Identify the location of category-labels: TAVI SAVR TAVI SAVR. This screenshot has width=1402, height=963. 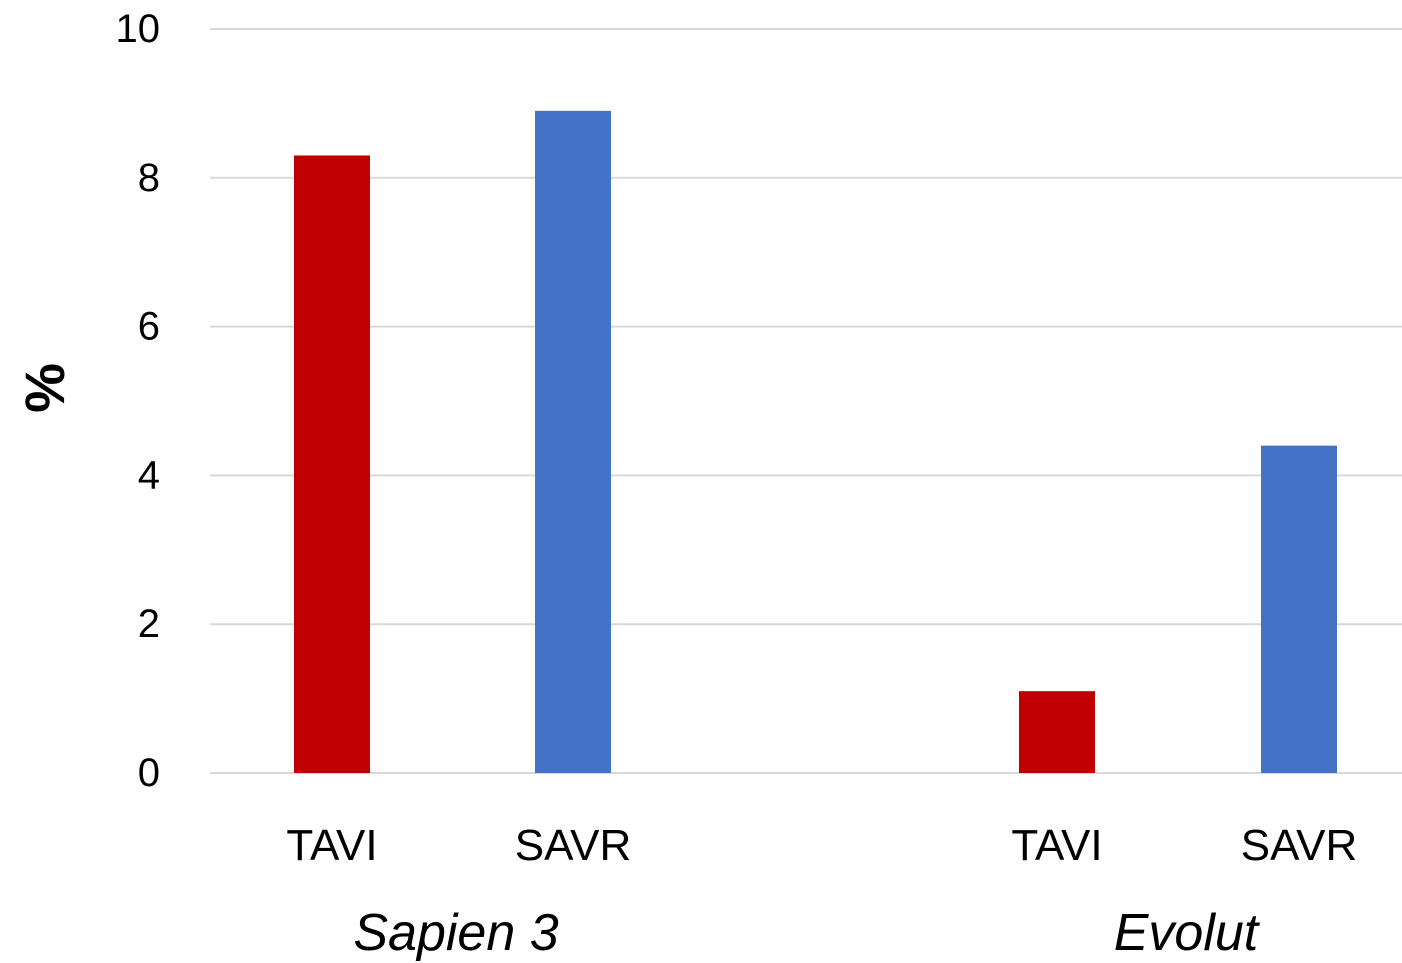
(821, 845).